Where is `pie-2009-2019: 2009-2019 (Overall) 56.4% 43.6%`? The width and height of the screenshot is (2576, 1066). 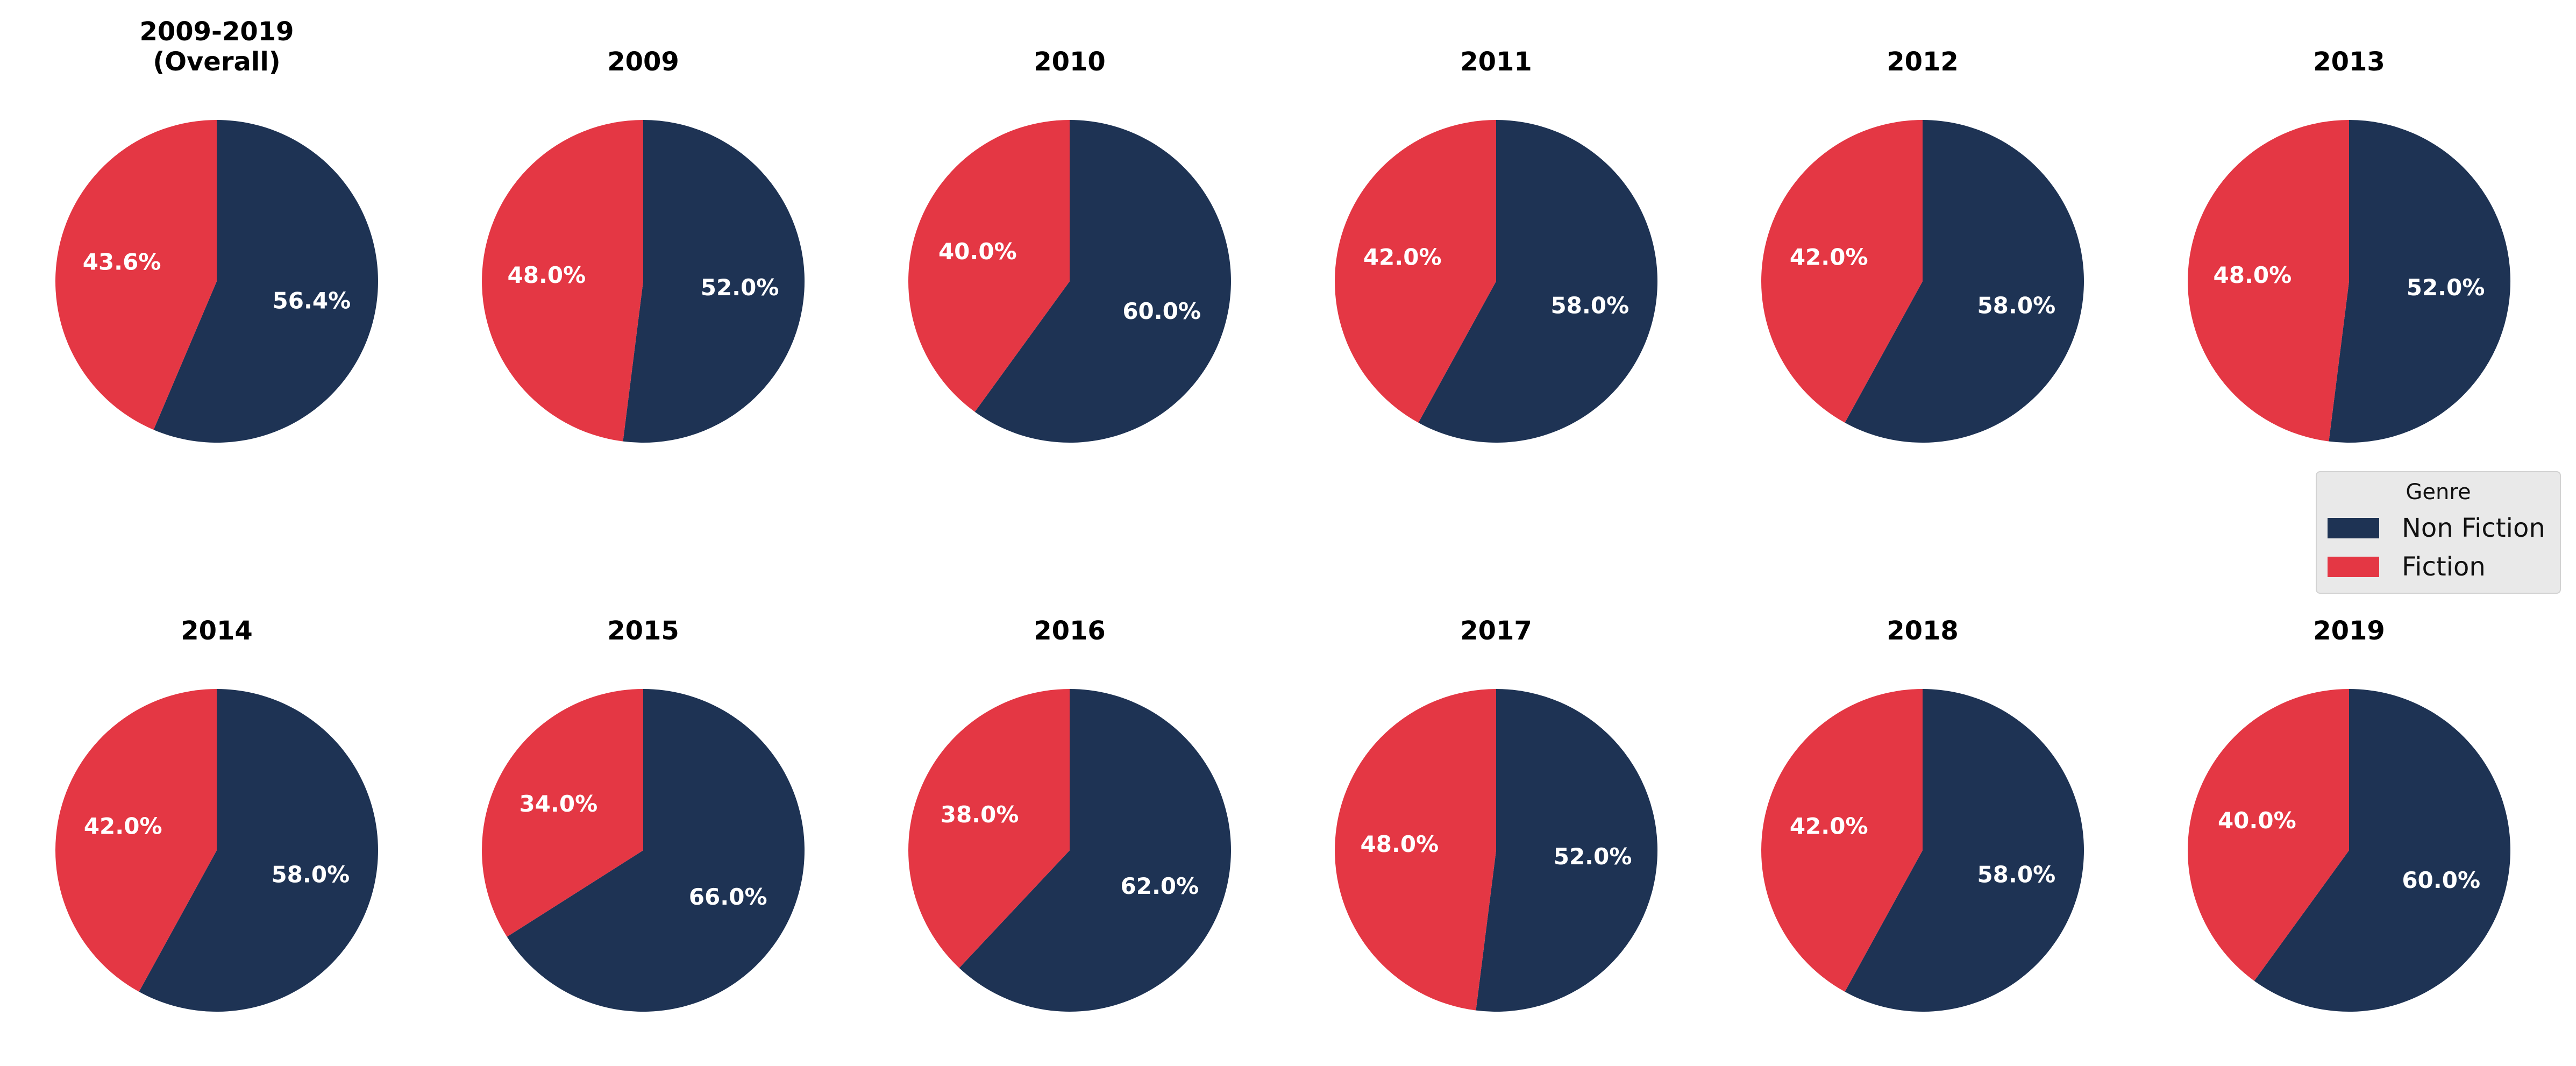
pie-2009-2019: 2009-2019 (Overall) 56.4% 43.6% is located at coordinates (217, 230).